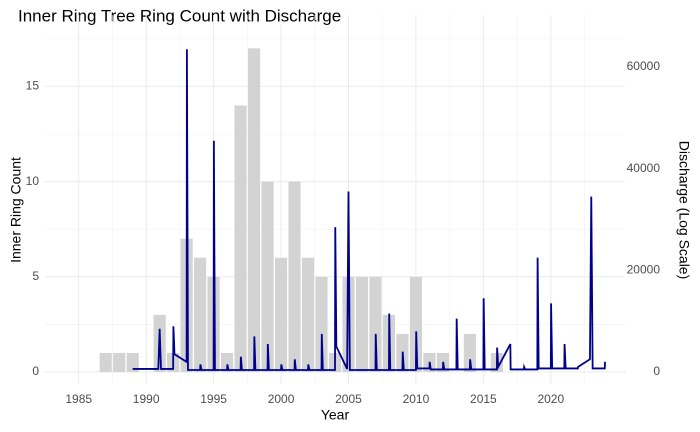  Describe the element at coordinates (348, 399) in the screenshot. I see `x-tick-label: 2005` at that location.